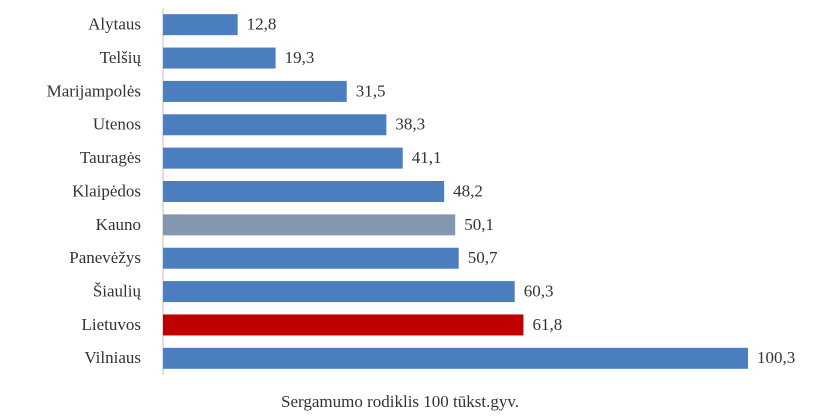 The height and width of the screenshot is (417, 819). I want to click on data-label: 38,3, so click(410, 124).